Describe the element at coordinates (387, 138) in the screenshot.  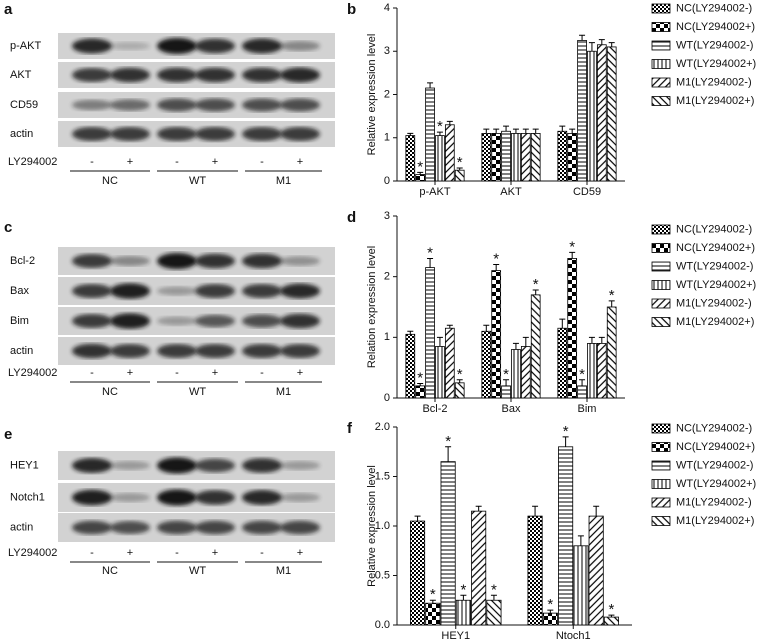
I see `y-tick-label: 1` at that location.